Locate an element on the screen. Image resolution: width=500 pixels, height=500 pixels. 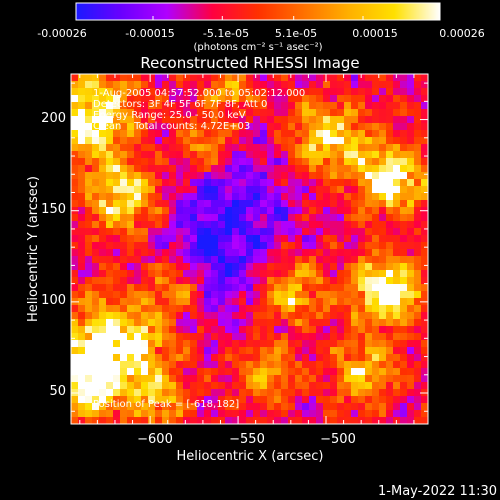
annotation-detectors: Detectors: 3F 4F 5F 6F 7F 8F, Att 0 is located at coordinates (180, 104).